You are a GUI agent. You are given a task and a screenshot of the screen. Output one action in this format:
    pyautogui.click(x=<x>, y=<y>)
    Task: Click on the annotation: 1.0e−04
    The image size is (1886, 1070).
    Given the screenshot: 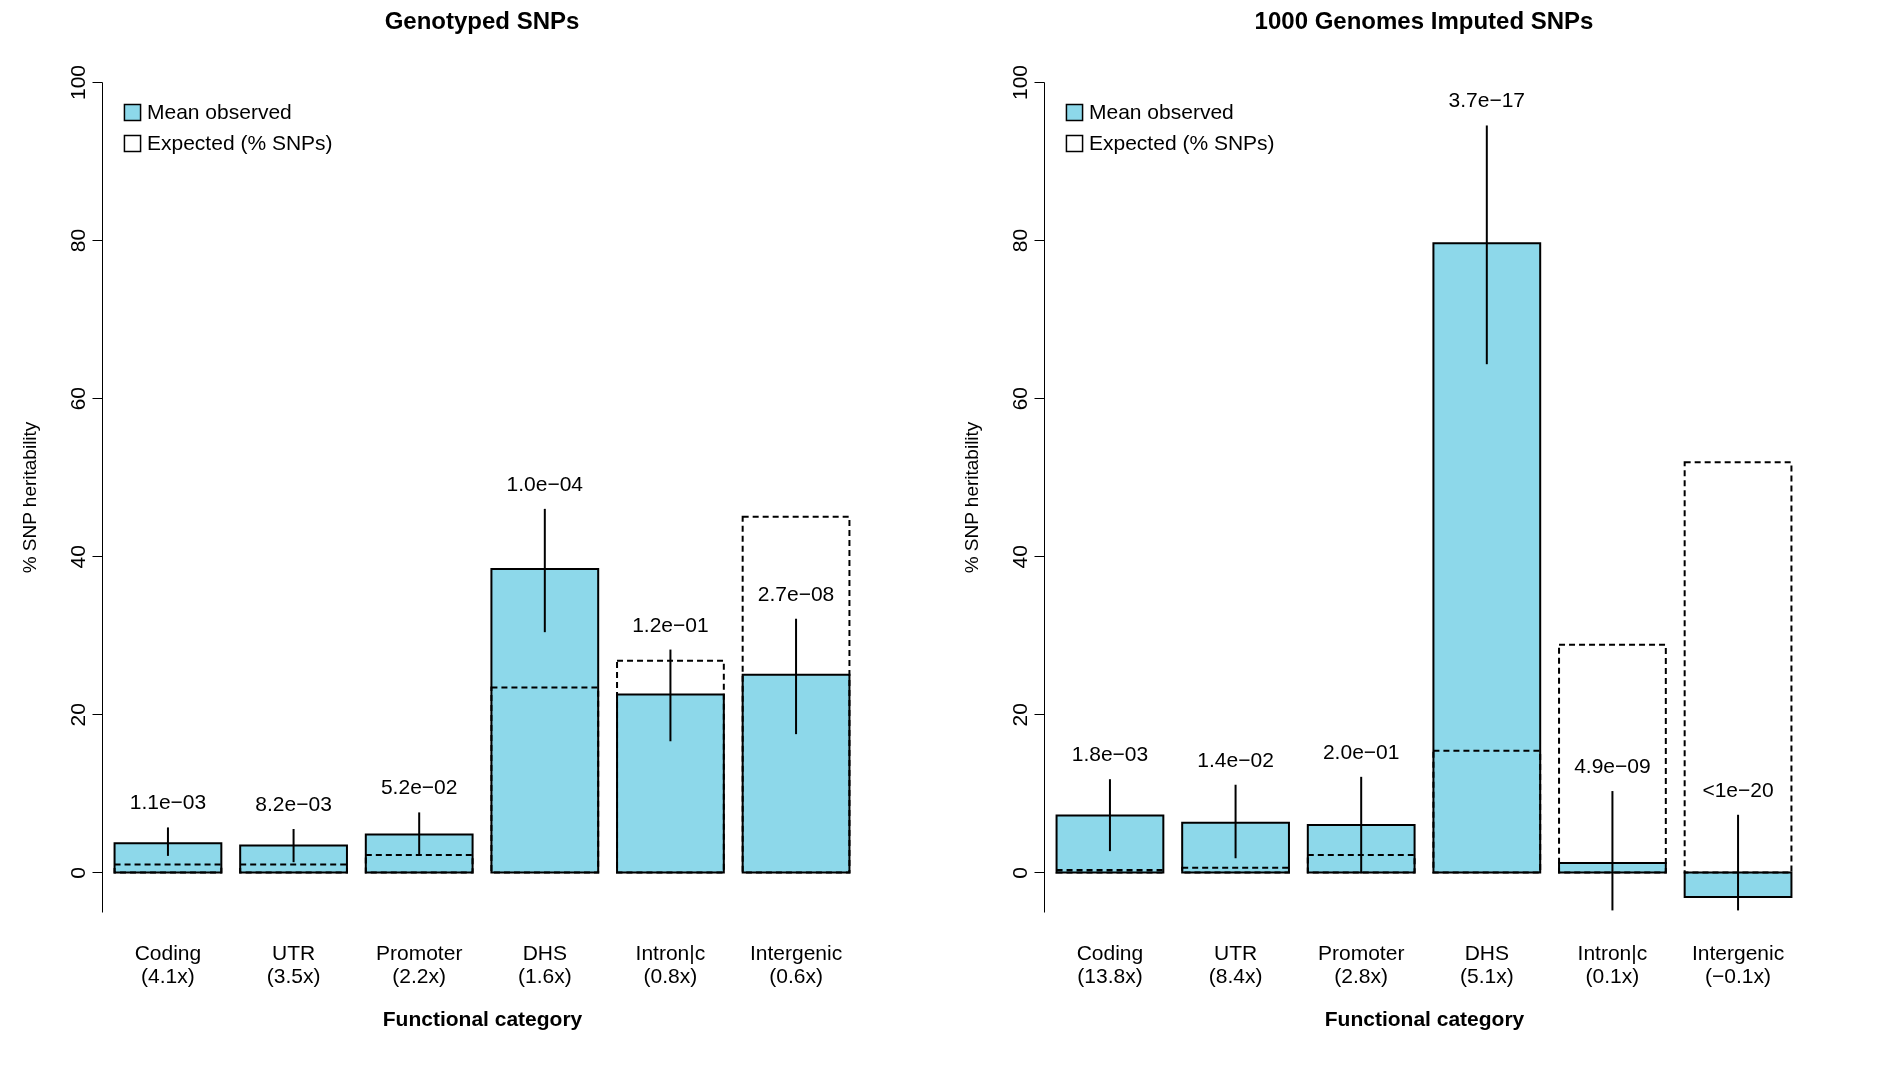 What is the action you would take?
    pyautogui.click(x=545, y=483)
    